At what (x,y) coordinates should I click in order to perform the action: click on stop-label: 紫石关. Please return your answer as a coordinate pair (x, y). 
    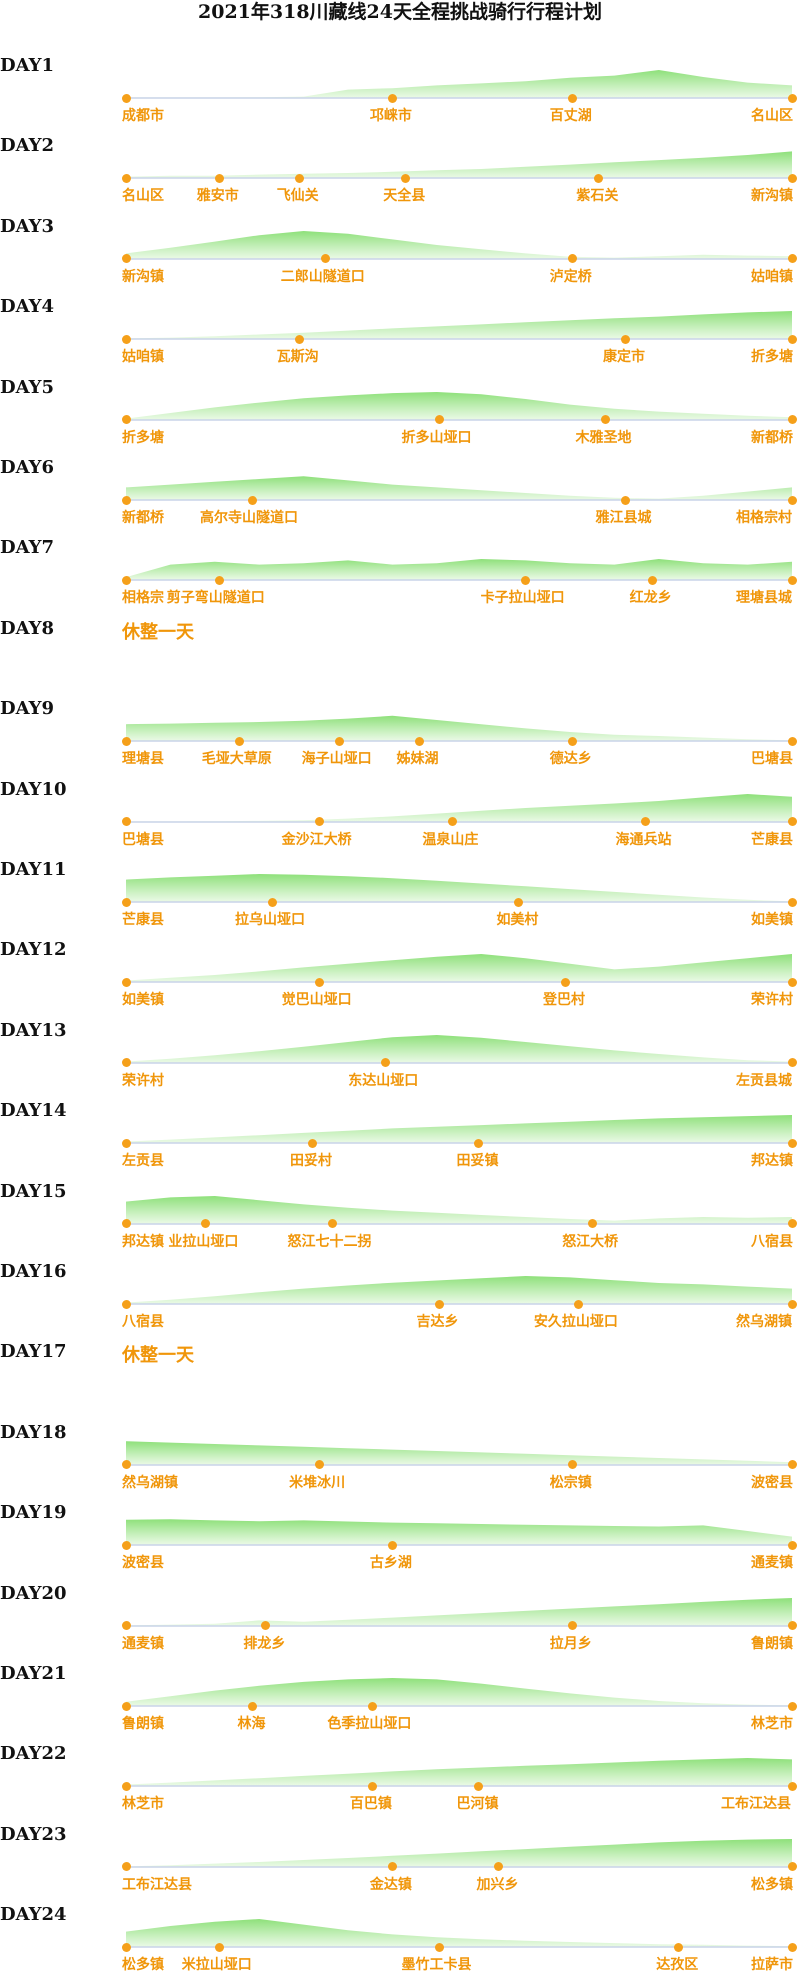
    Looking at the image, I should click on (597, 196).